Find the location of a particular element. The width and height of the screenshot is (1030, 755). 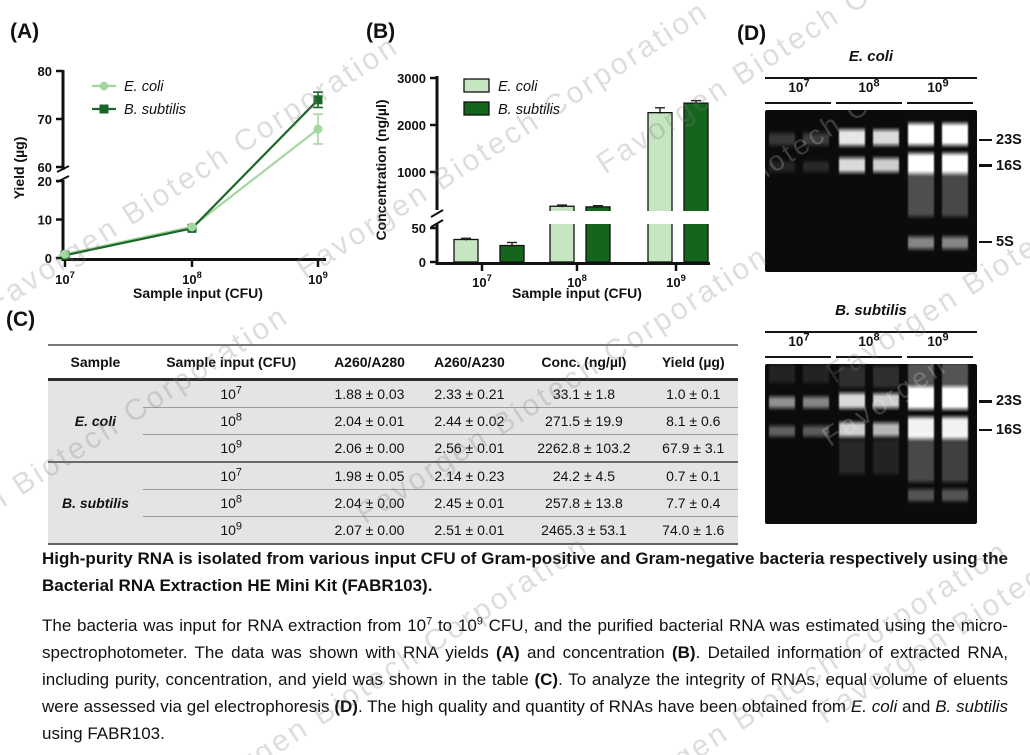

table-cell: 2.04 ± 0.00 is located at coordinates (369, 503).